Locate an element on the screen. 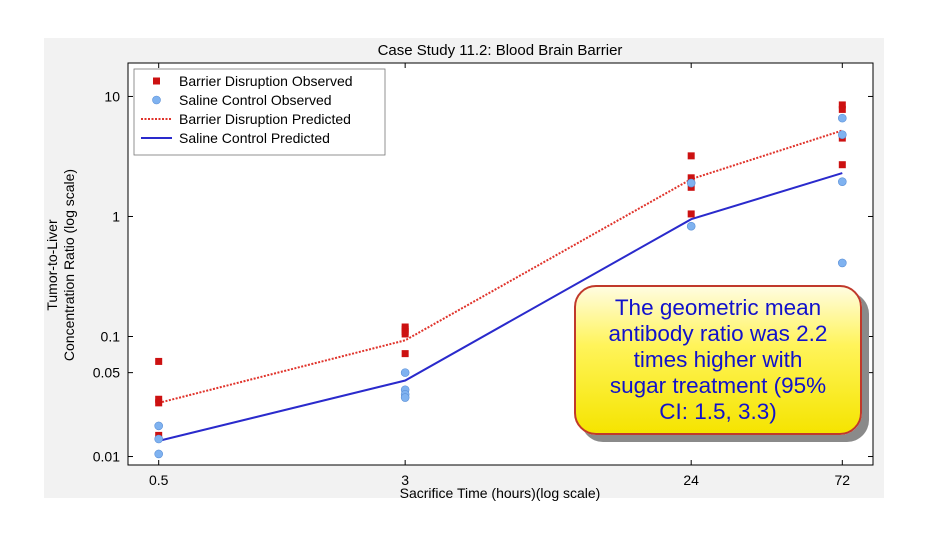 This screenshot has width=931, height=544. y-axis-label-line-2: Concentration Ratio (log scale) is located at coordinates (69, 265).